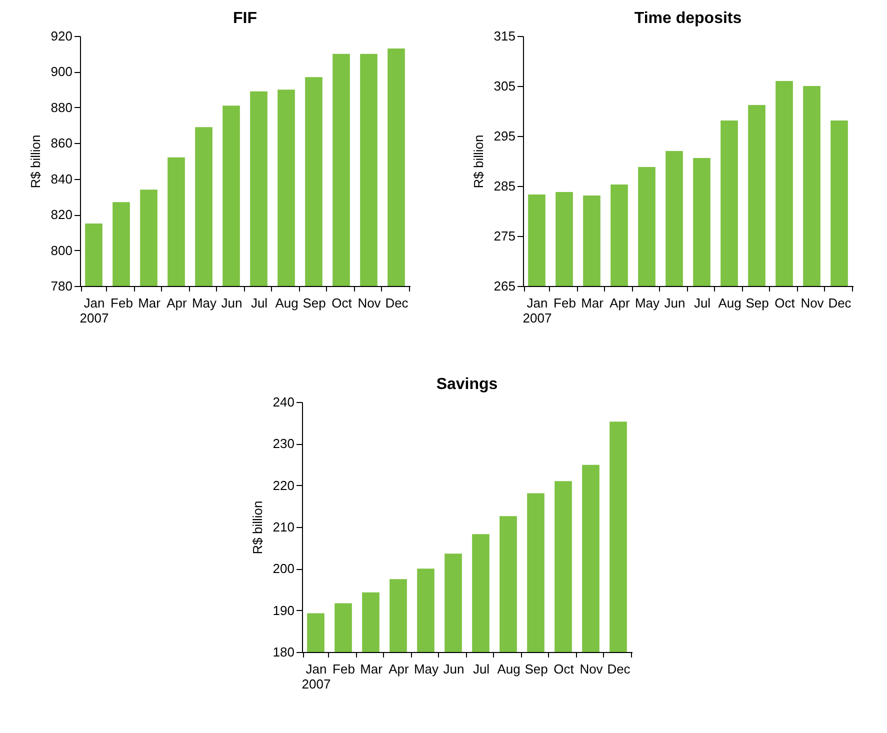 Image resolution: width=887 pixels, height=733 pixels. I want to click on y-tick-label: 800, so click(61, 250).